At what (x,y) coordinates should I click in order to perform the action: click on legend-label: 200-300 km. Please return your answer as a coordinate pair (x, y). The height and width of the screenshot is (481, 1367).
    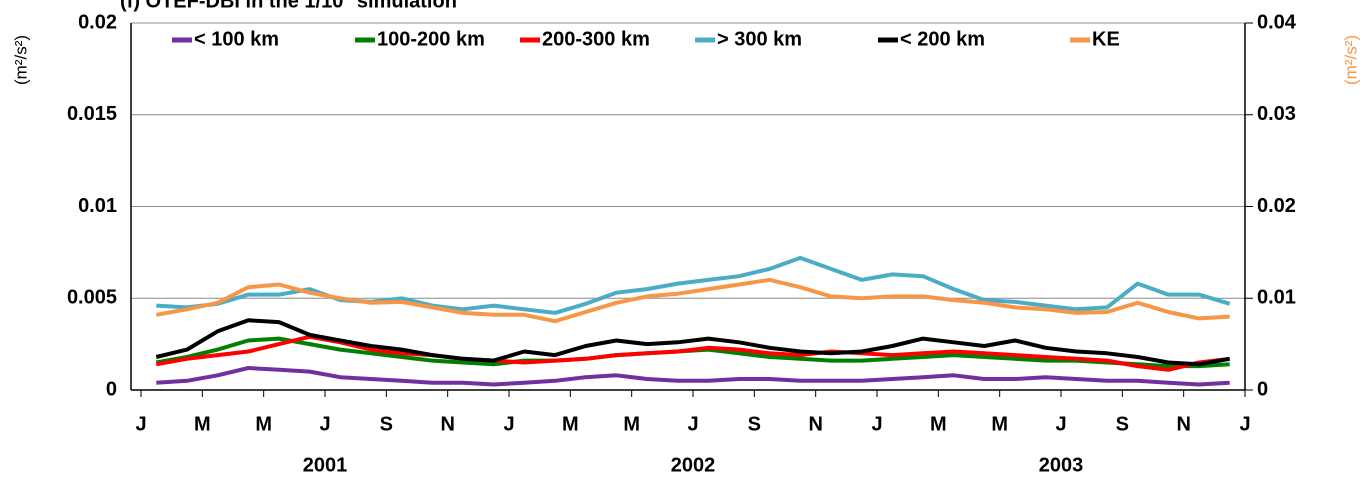
    Looking at the image, I should click on (596, 39).